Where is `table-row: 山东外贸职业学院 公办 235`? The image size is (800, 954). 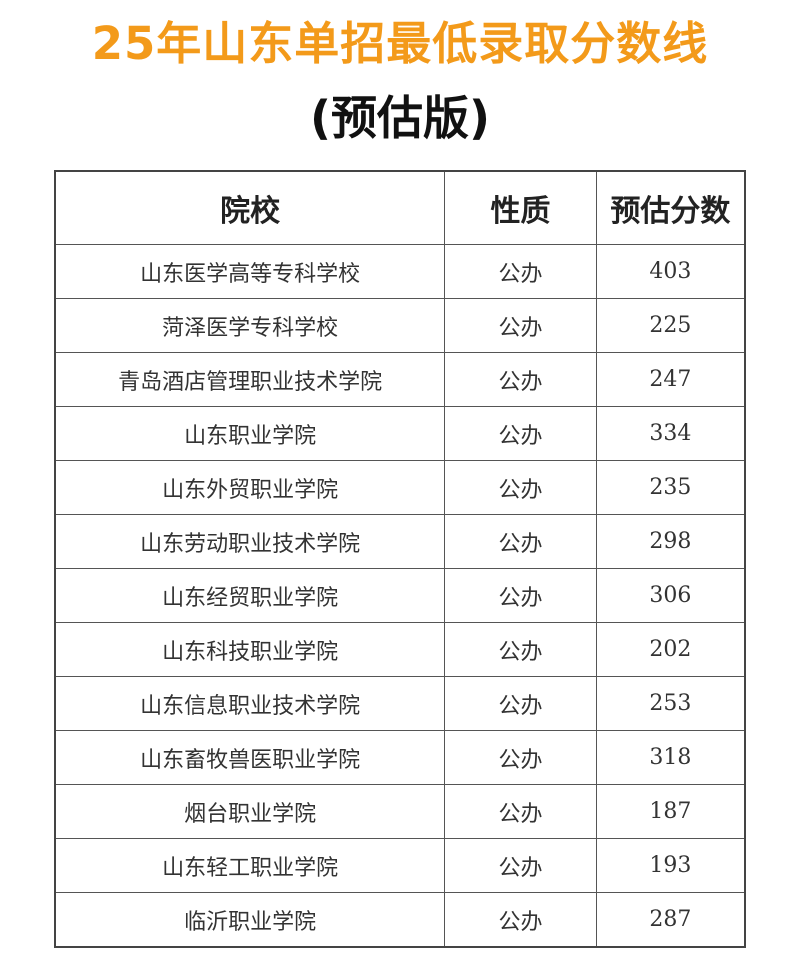
table-row: 山东外贸职业学院 公办 235 is located at coordinates (400, 487).